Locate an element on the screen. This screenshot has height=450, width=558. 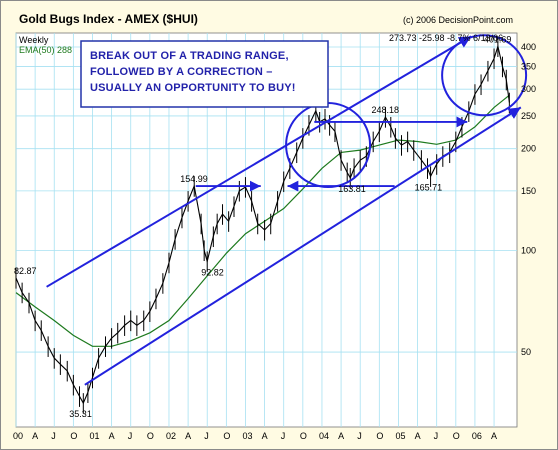
chart-title: Gold Bugs Index - AMEX ($HUI) is located at coordinates (108, 19).